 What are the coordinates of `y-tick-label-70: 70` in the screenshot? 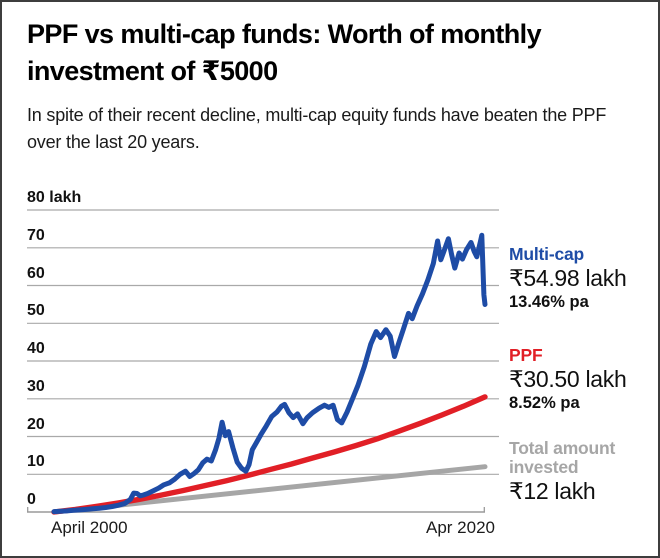 It's located at (36, 235).